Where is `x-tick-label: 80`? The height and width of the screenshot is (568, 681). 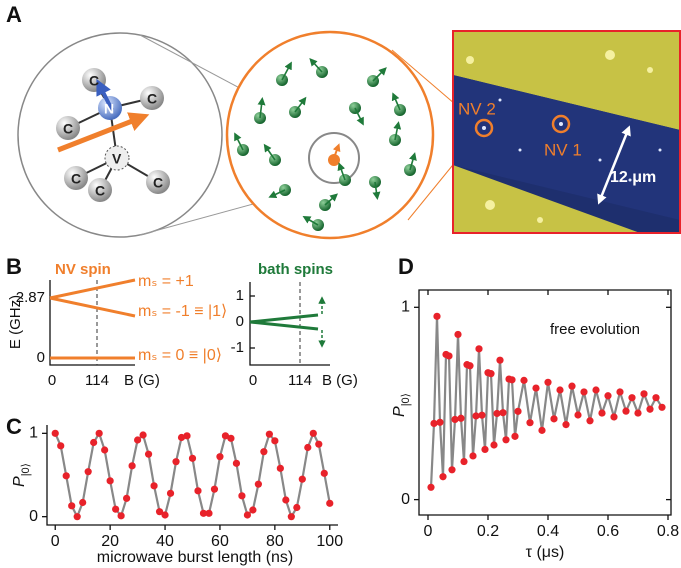 x-tick-label: 80 is located at coordinates (275, 541).